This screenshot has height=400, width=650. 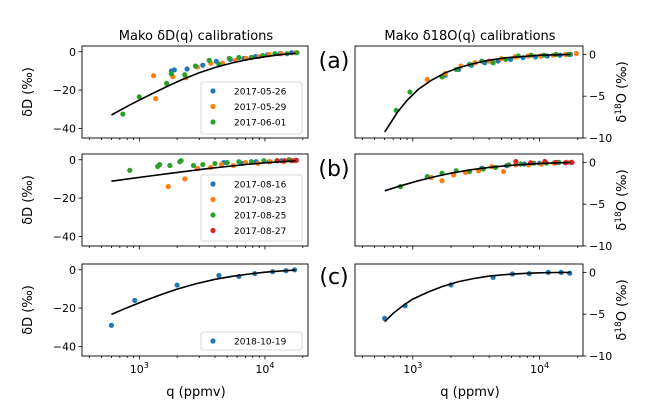 I want to click on legend: 2017-05-26 2017-05-29 2017-06-01, so click(x=251, y=108).